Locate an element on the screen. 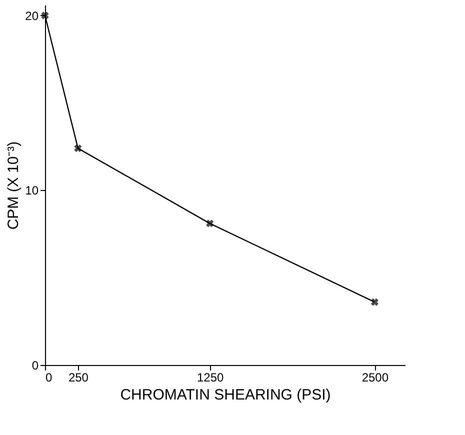 The height and width of the screenshot is (435, 465). y-axis-title: CPM (X 10⁻³) is located at coordinates (13, 185).